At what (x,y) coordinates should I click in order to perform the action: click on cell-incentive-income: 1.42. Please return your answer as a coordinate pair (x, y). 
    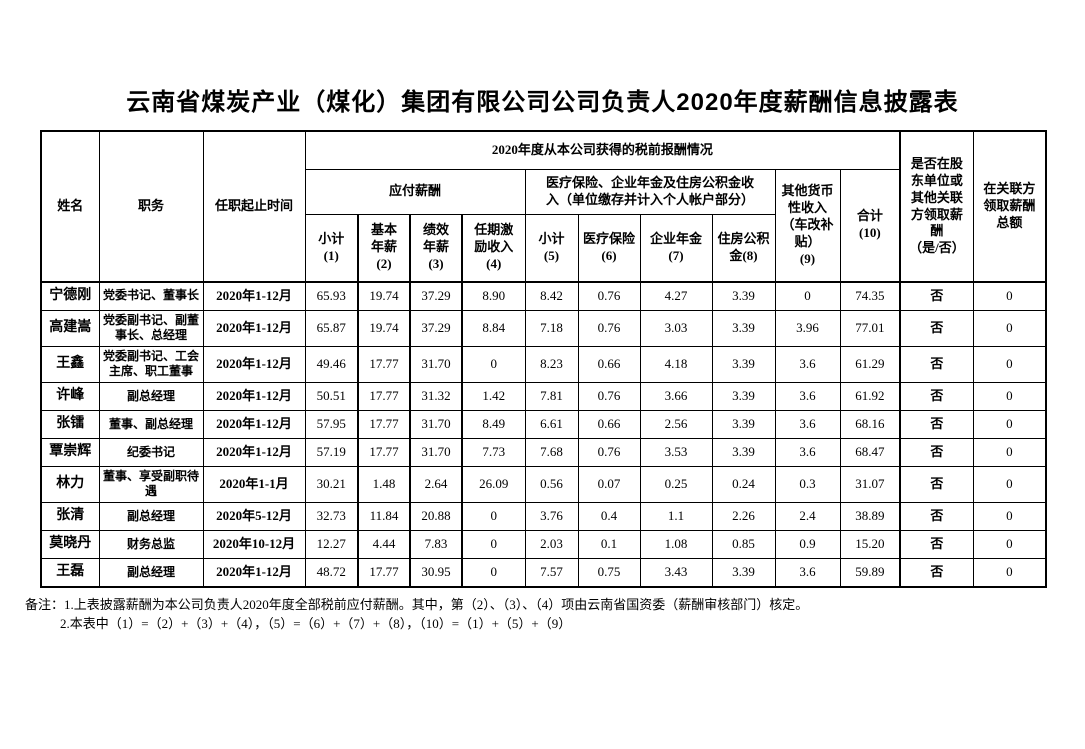
    Looking at the image, I should click on (493, 396).